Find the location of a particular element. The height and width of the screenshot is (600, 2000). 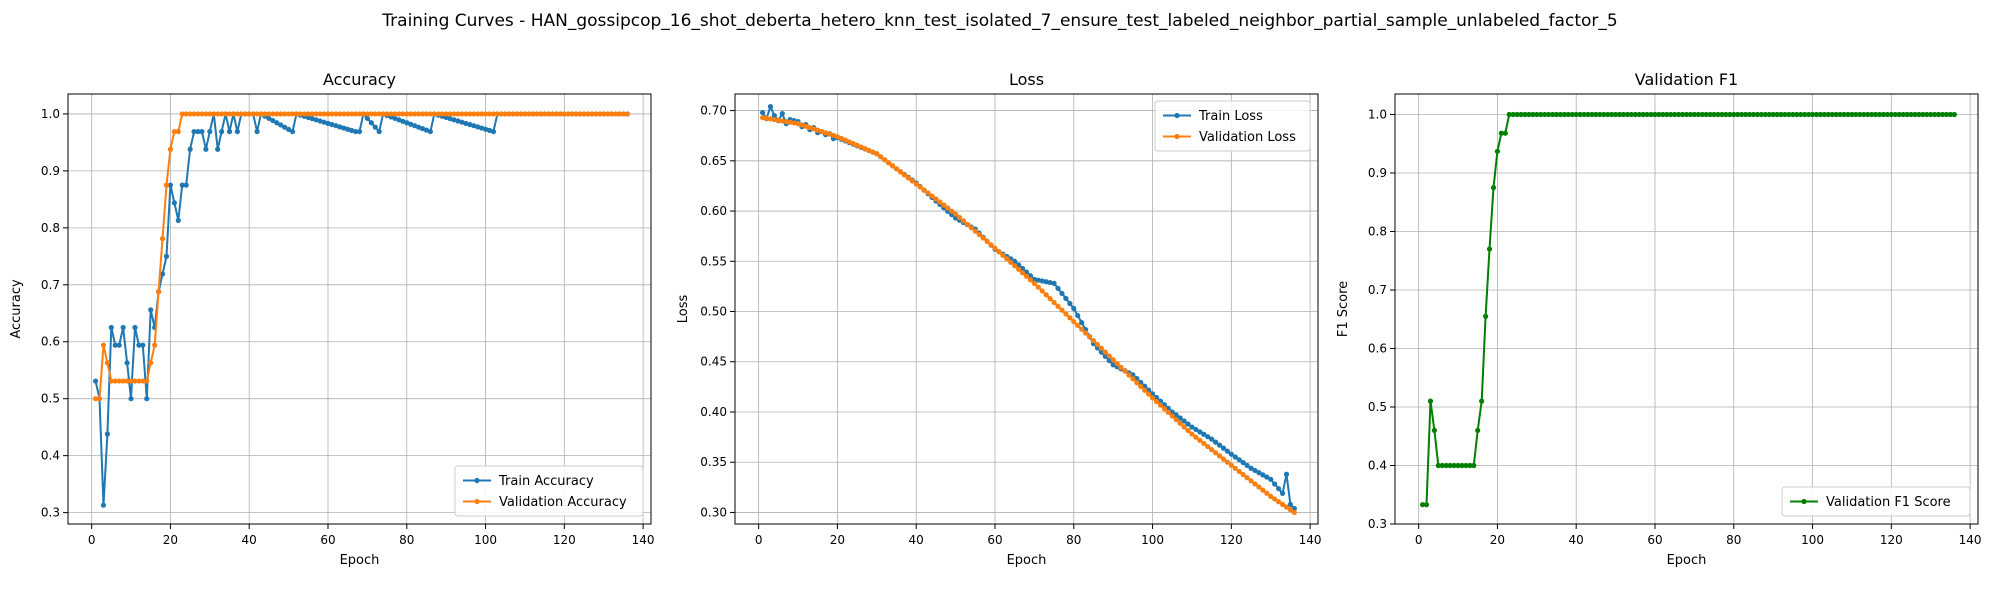

y-tick-label: 0.30 is located at coordinates (713, 512).